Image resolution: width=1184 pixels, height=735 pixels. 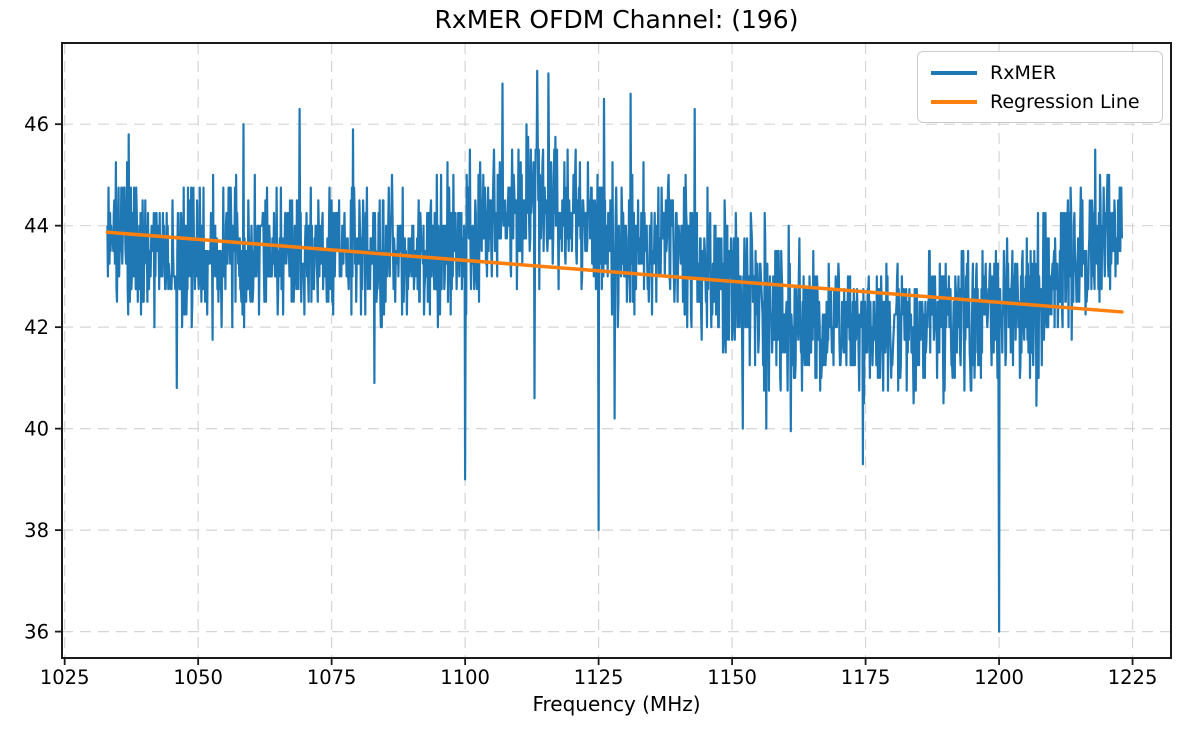 I want to click on y-tick-label: 36, so click(x=36, y=631).